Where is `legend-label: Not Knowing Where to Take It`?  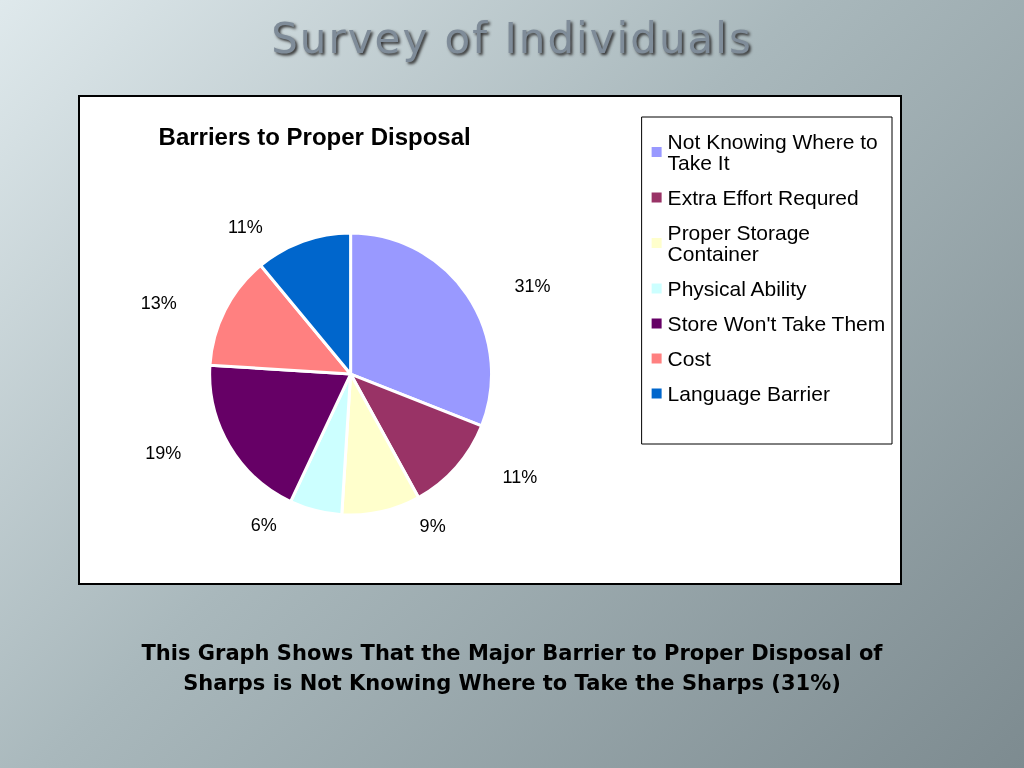 legend-label: Not Knowing Where to Take It is located at coordinates (775, 152).